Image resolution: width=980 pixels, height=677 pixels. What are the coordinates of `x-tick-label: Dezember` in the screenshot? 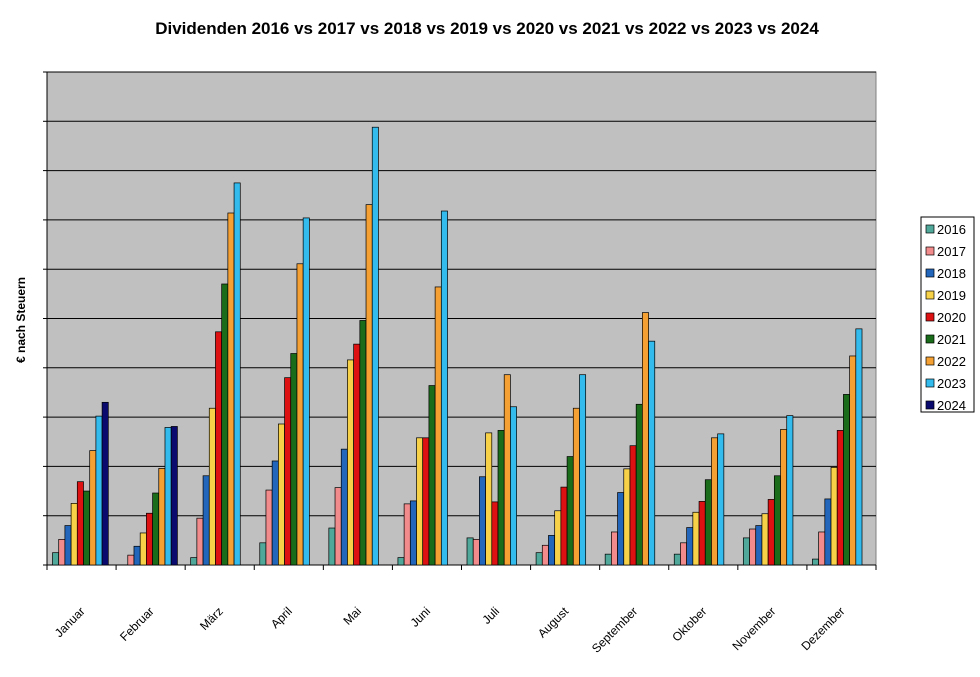 It's located at (823, 628).